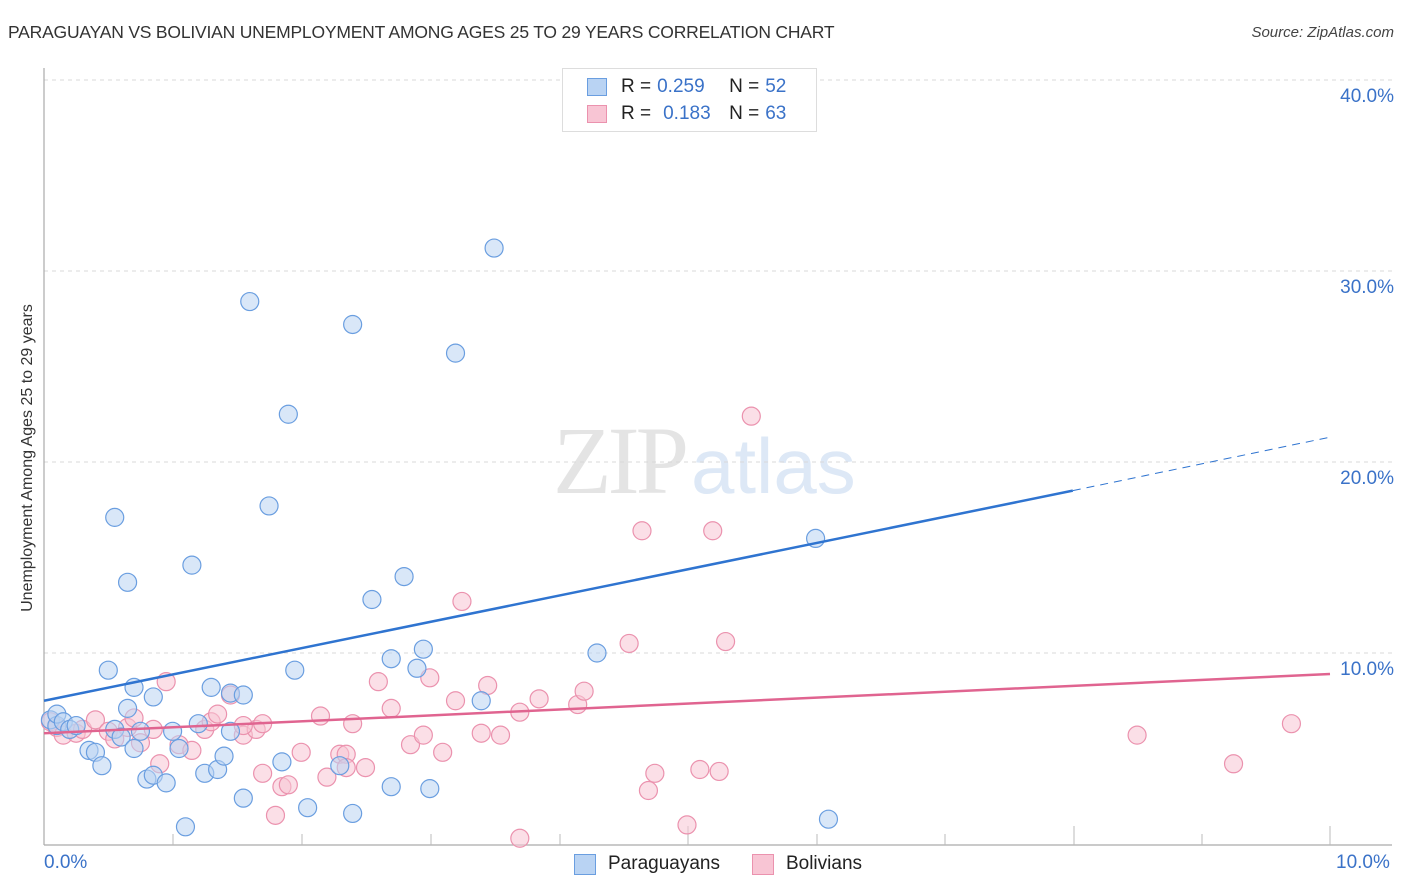  Describe the element at coordinates (1363, 862) in the screenshot. I see `x-tick-10: 10.0%` at that location.